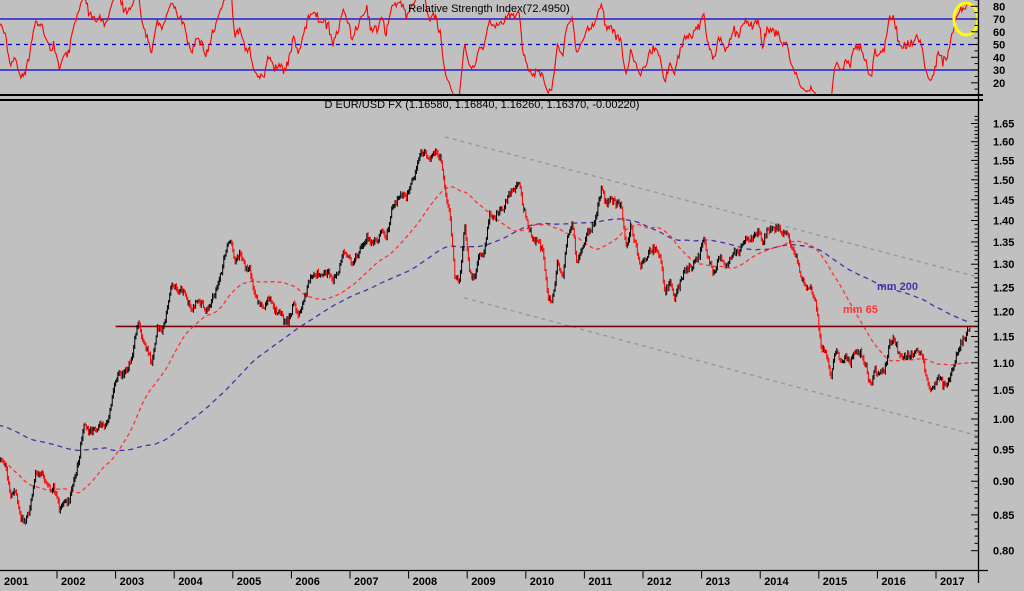 The image size is (1024, 591). Describe the element at coordinates (542, 582) in the screenshot. I see `year-label: 2010` at that location.